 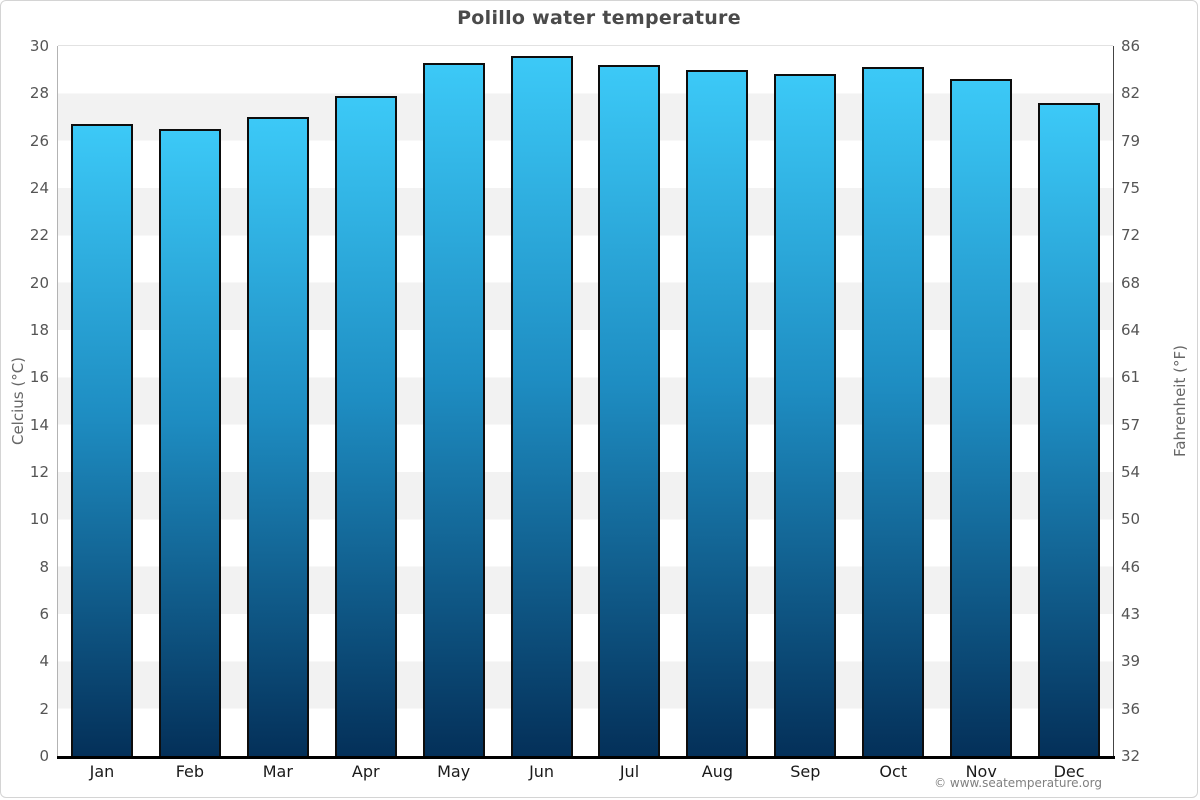 I want to click on celsius-tick-24: 24, so click(x=39, y=188).